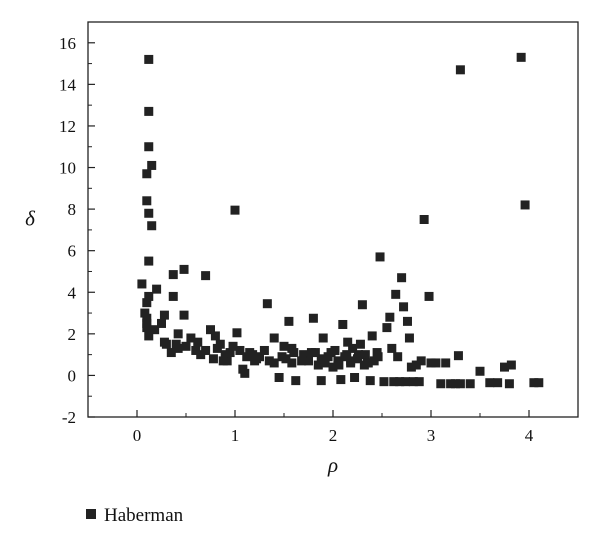 Image resolution: width=600 pixels, height=542 pixels. Describe the element at coordinates (68, 230) in the screenshot. I see `y-tick-labels: -2 0 2 4 6 8 10 12 14 16` at that location.